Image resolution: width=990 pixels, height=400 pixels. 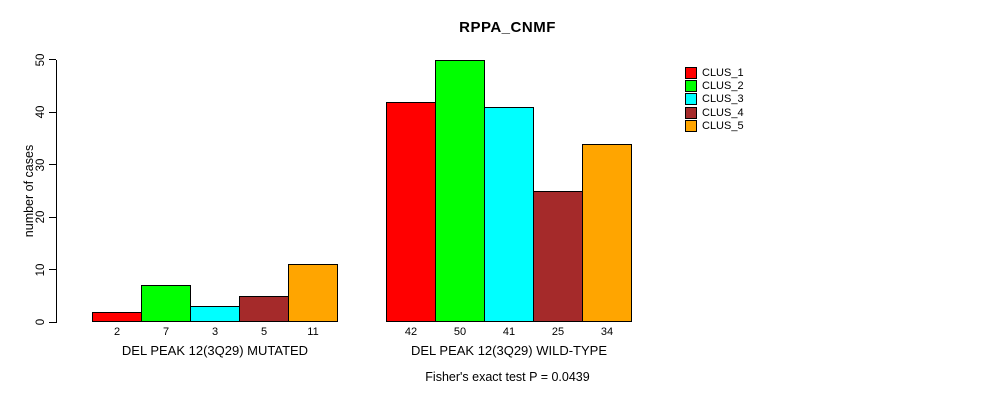 I want to click on legend-label: CLUS_3, so click(x=723, y=99).